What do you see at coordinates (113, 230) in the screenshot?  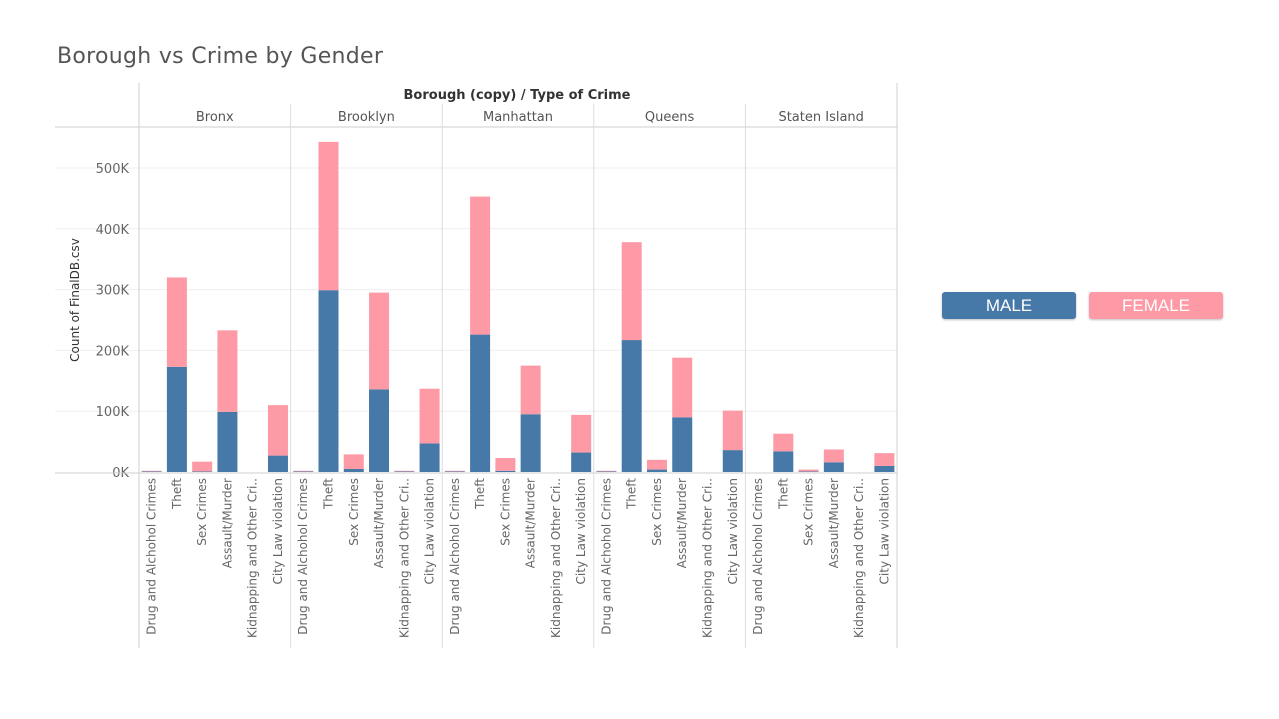 I see `y-tick-label: 400K` at bounding box center [113, 230].